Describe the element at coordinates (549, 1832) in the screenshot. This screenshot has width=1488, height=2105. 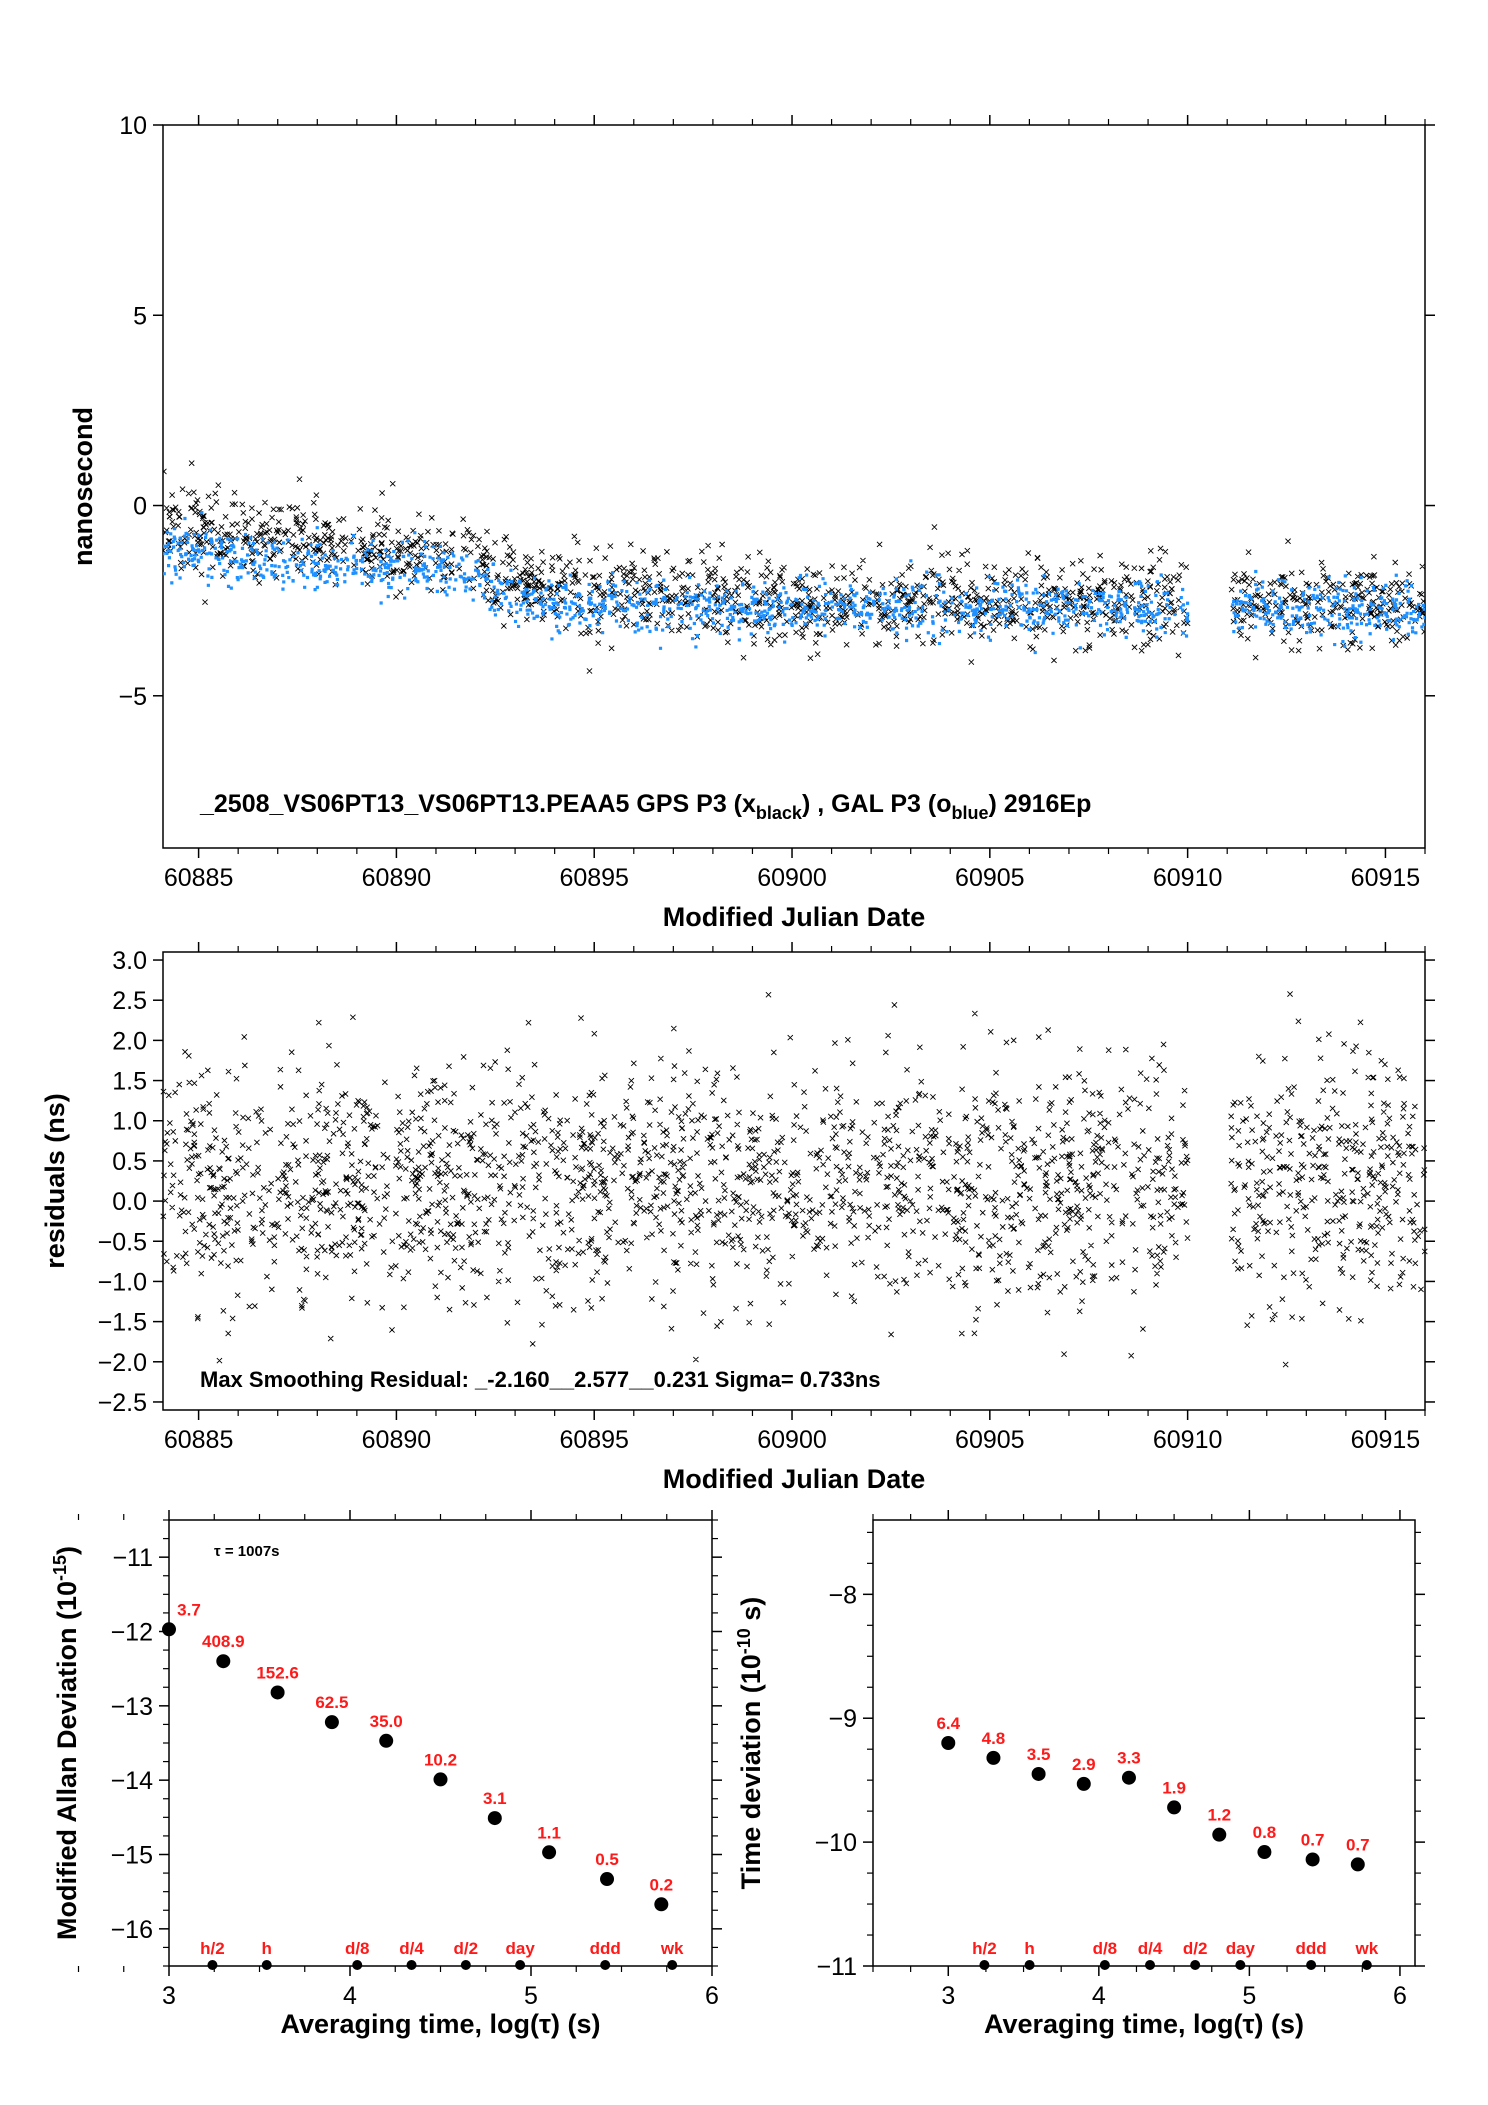
I see `point-count-label: 1.1` at that location.